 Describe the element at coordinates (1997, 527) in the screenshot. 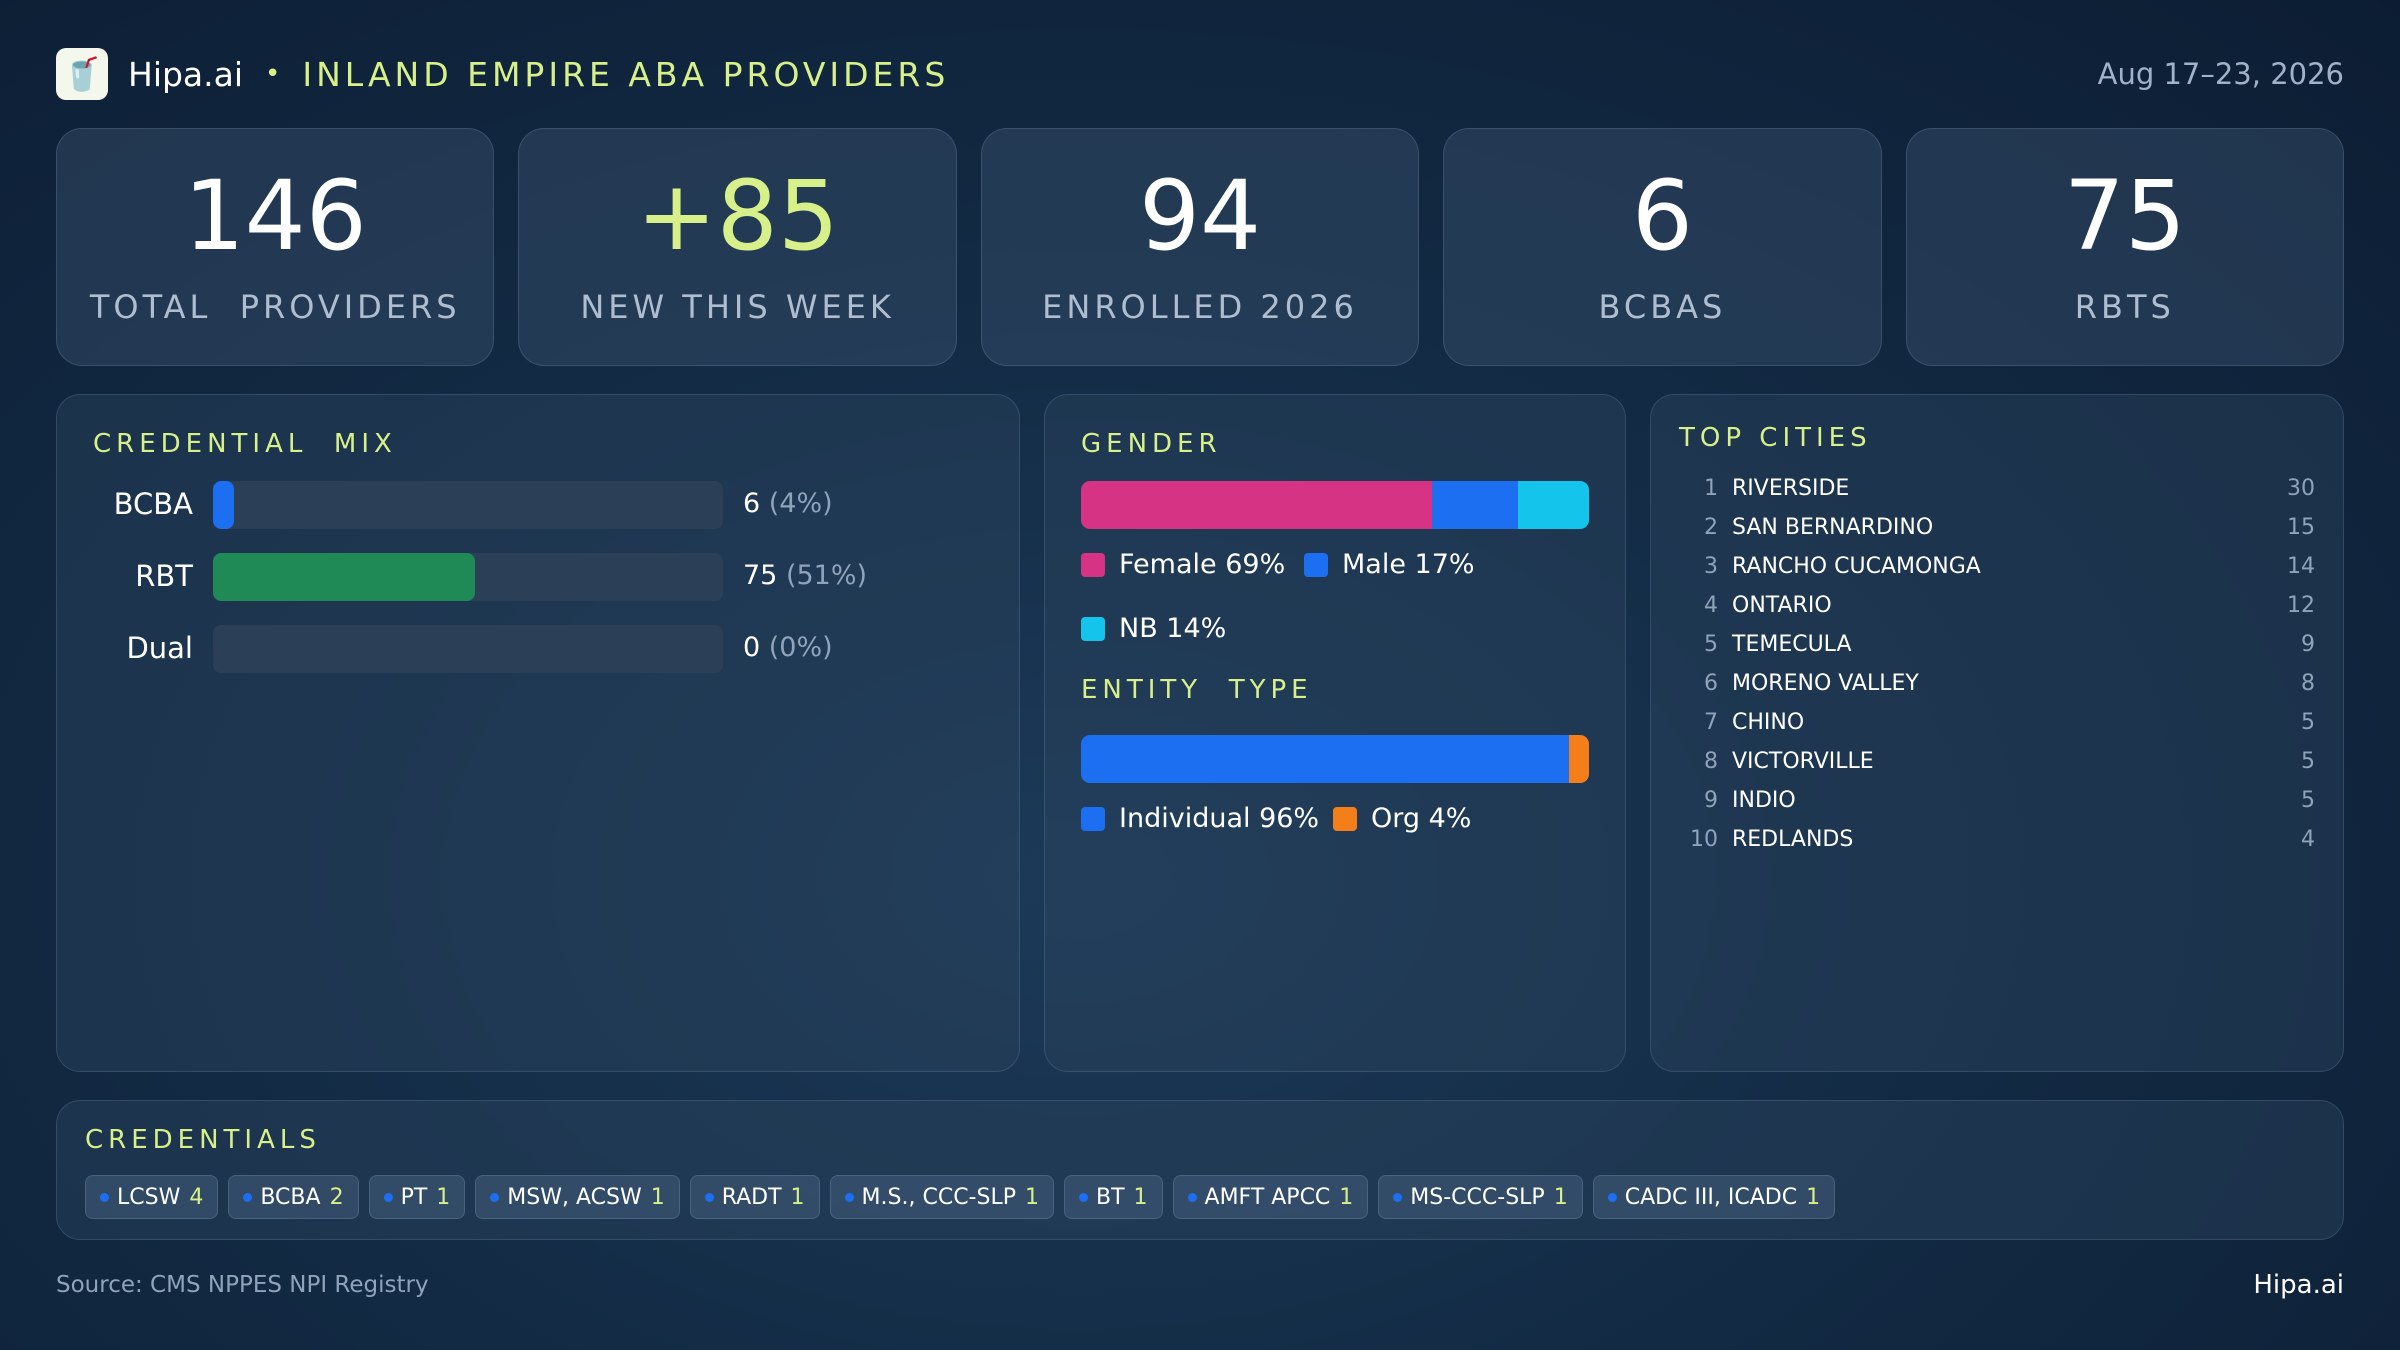

I see `list-item: 2 SAN BERNARDINO 15` at that location.